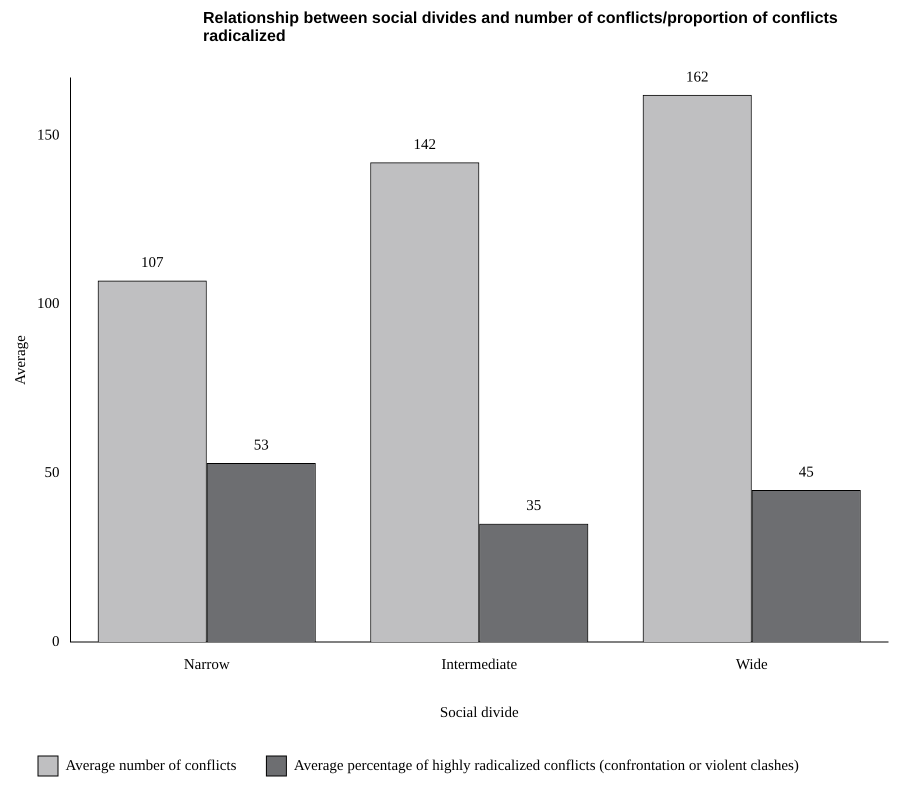  Describe the element at coordinates (207, 664) in the screenshot. I see `x-tick-label: Narrow` at that location.